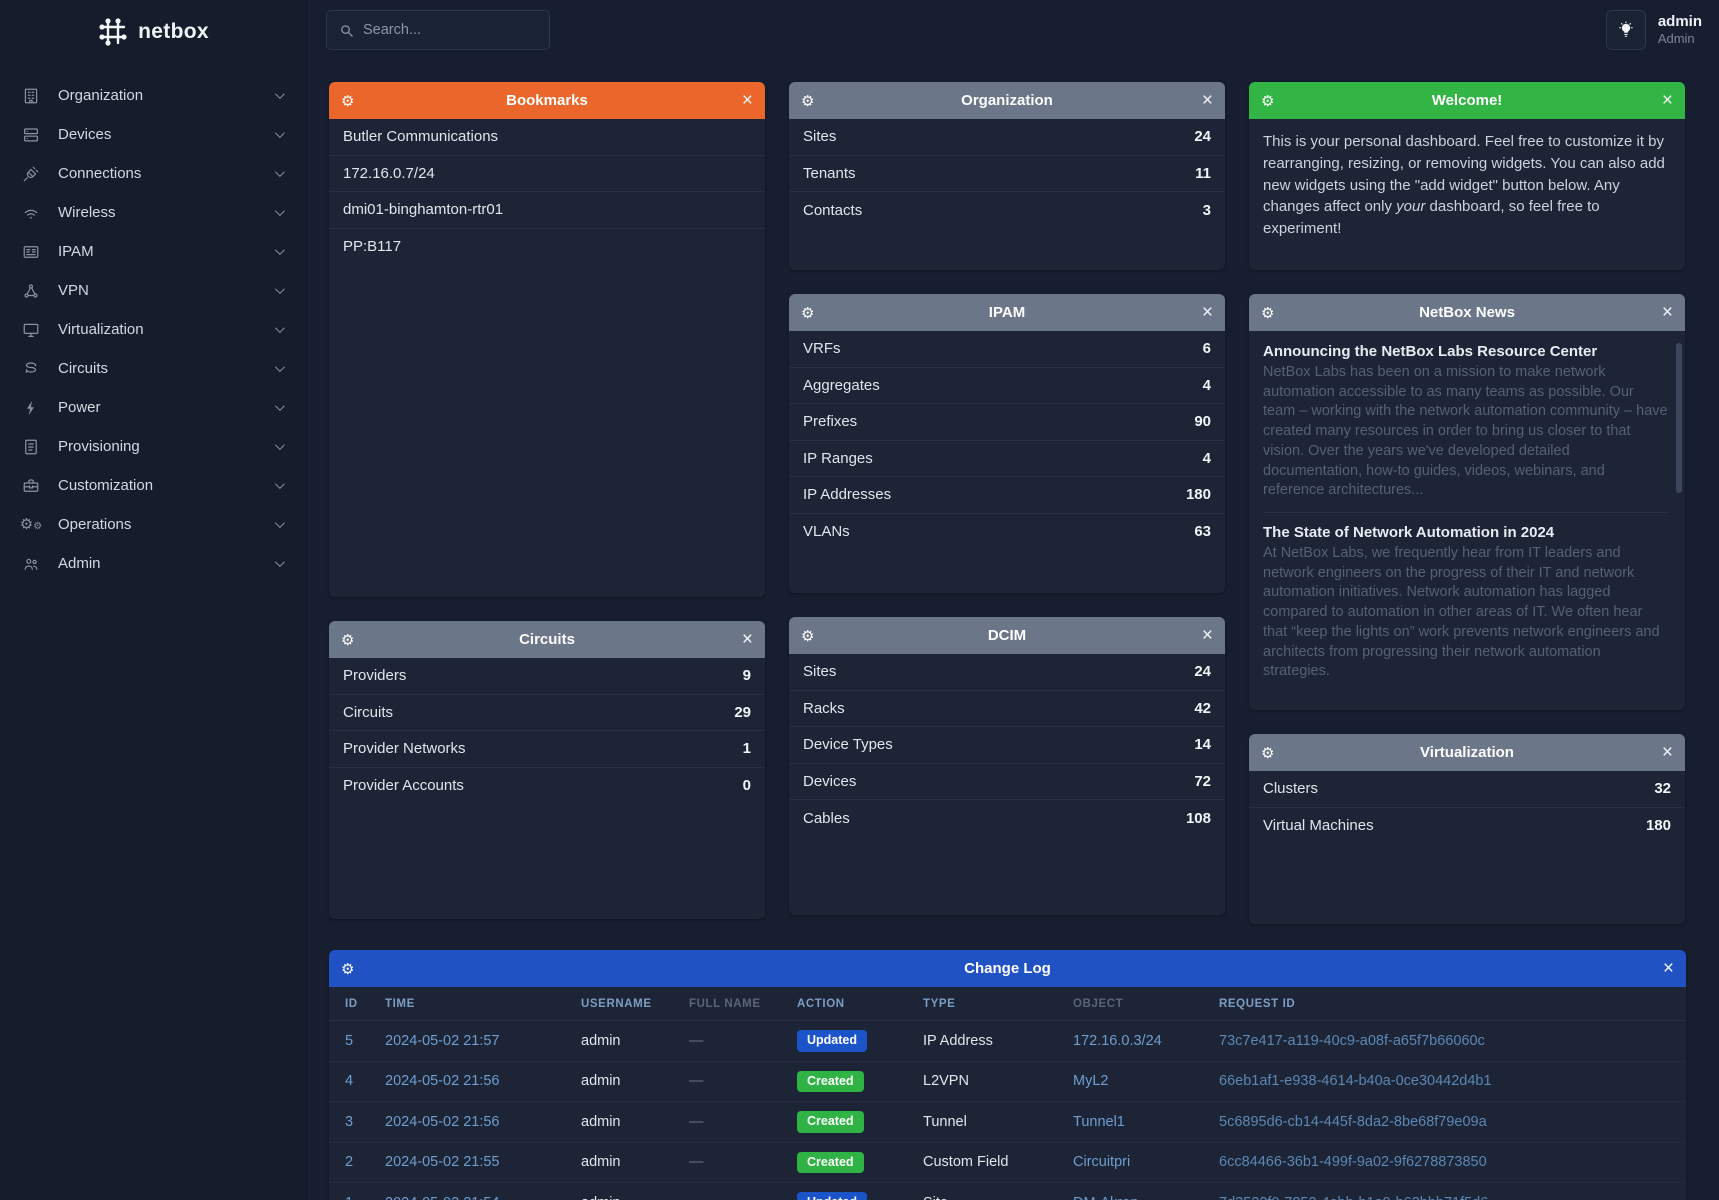 The image size is (1719, 1200). Describe the element at coordinates (1355, 1081) in the screenshot. I see `change-request-id-link: 66eb1af1-e938-4614-b40a-0ce30442d4b1` at that location.